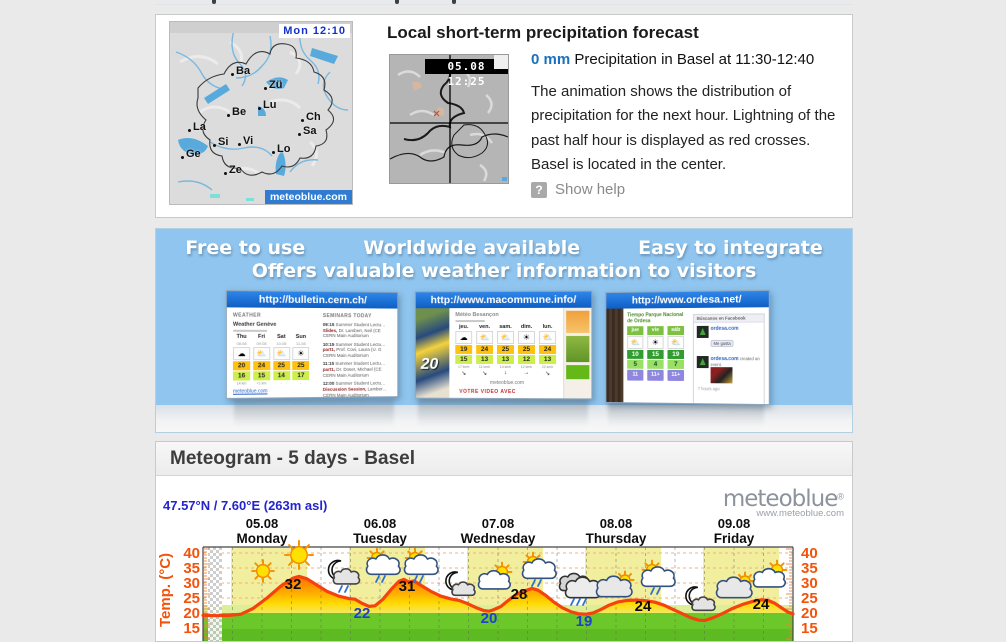  Describe the element at coordinates (503, 415) in the screenshot. I see `card-reflection` at that location.